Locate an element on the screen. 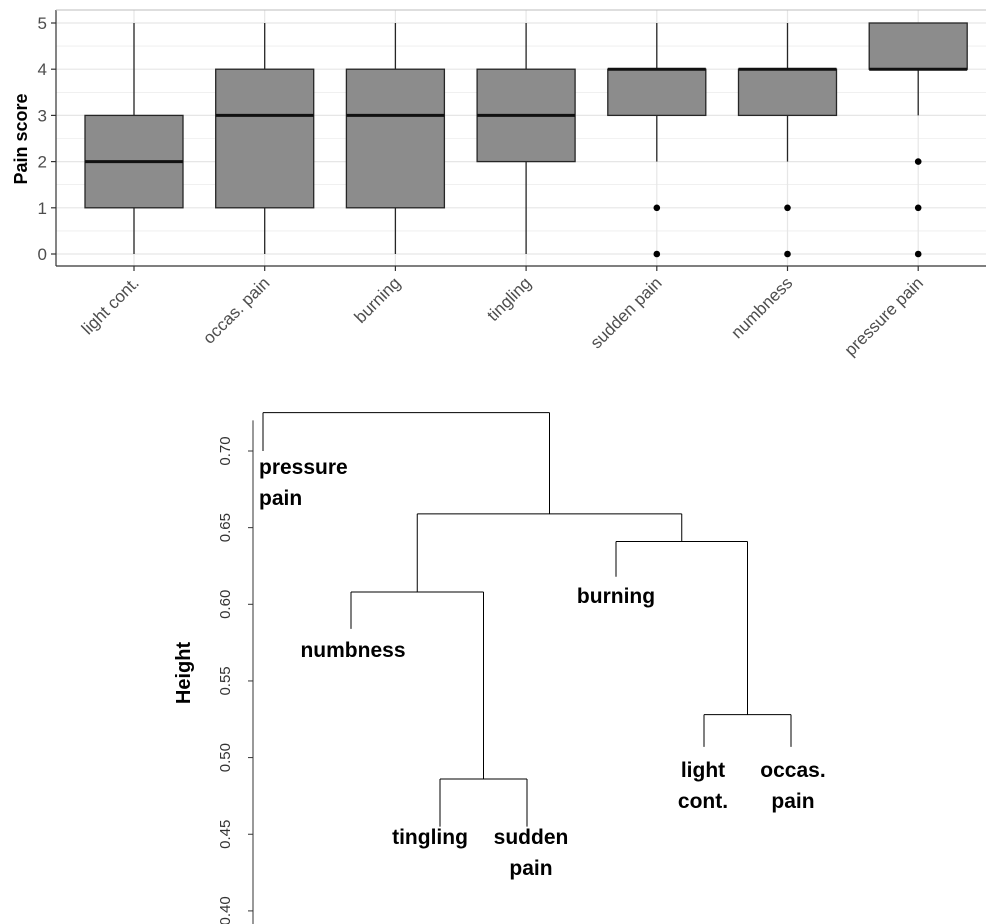  x-tick-label: burning is located at coordinates (378, 300).